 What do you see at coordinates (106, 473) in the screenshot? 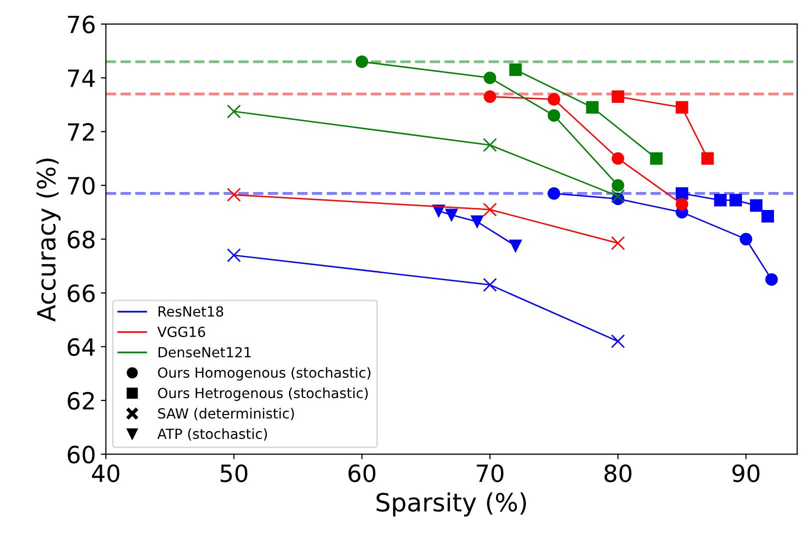
I see `x-tick-label: 40` at bounding box center [106, 473].